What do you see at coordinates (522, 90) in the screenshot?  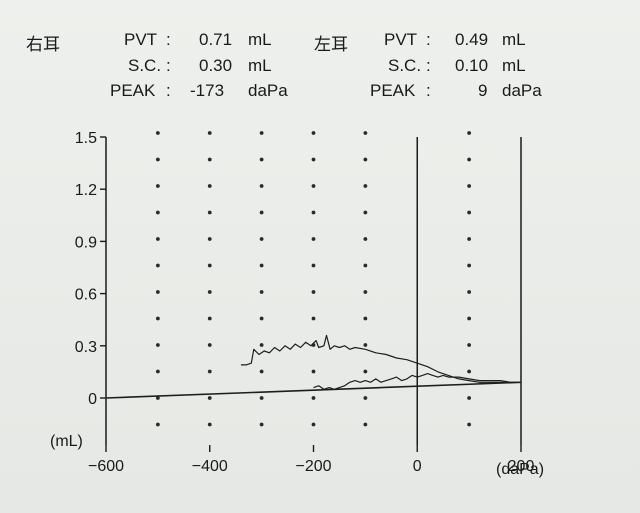 I see `left-peak-unit: daPa` at bounding box center [522, 90].